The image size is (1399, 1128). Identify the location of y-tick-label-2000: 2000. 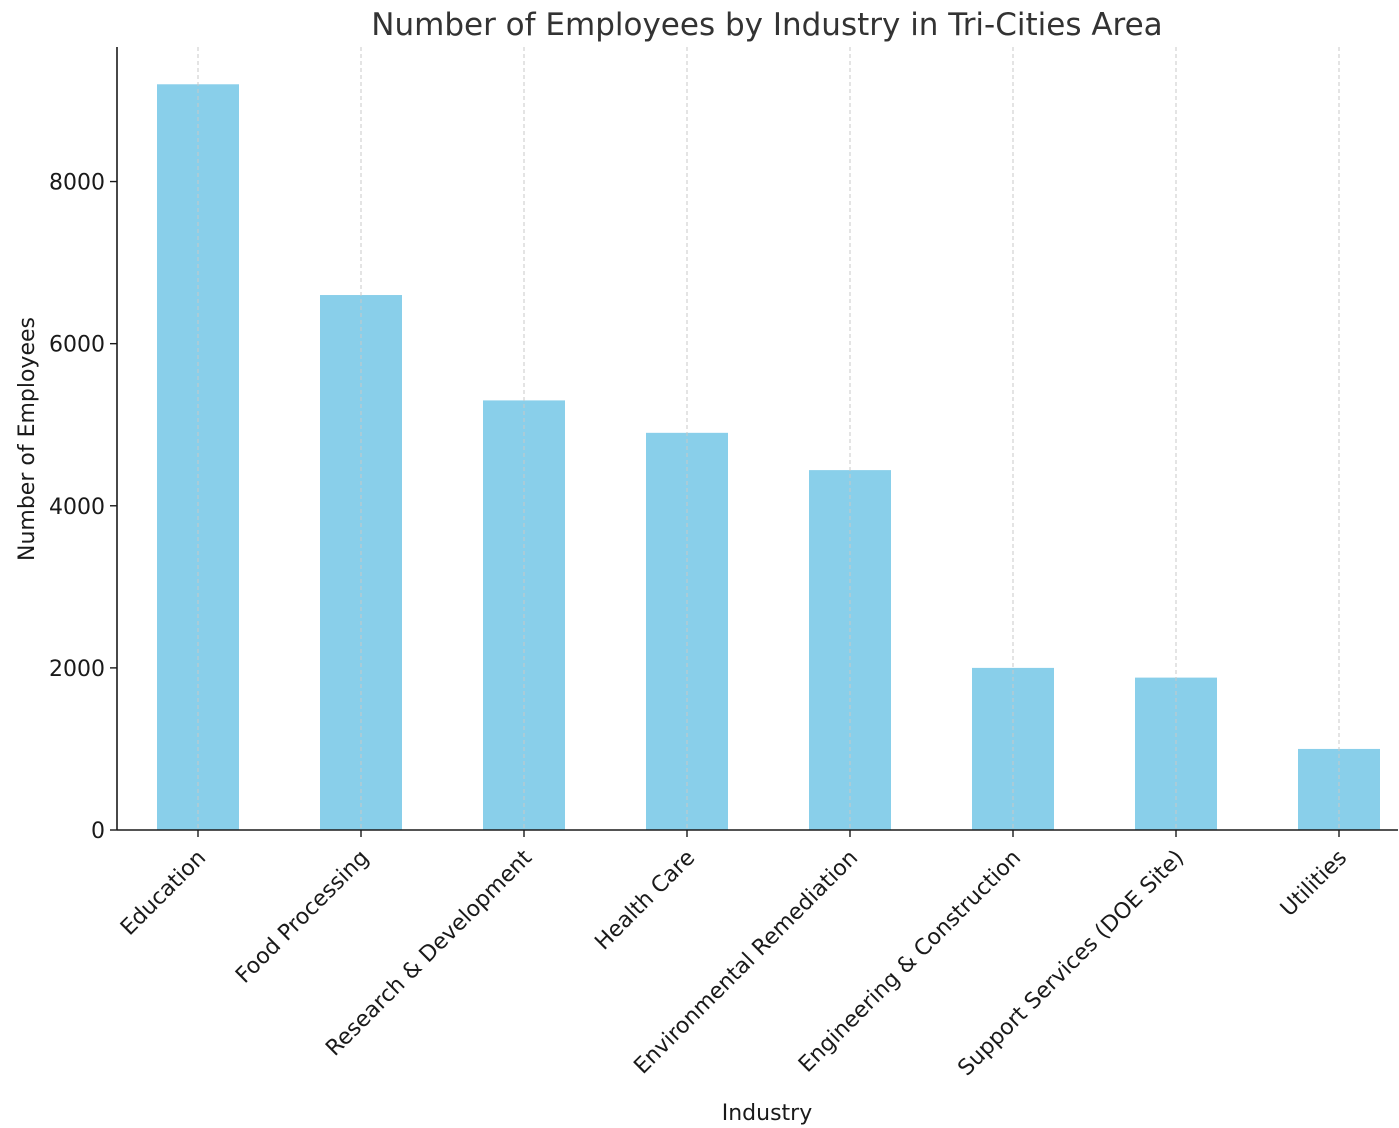
(77, 669).